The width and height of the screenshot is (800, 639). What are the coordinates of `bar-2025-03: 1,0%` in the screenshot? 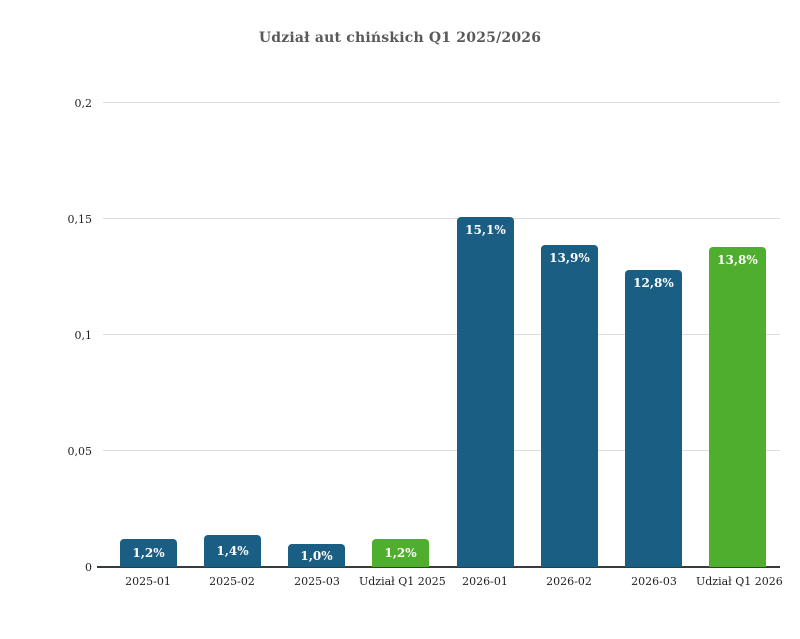 It's located at (316, 555).